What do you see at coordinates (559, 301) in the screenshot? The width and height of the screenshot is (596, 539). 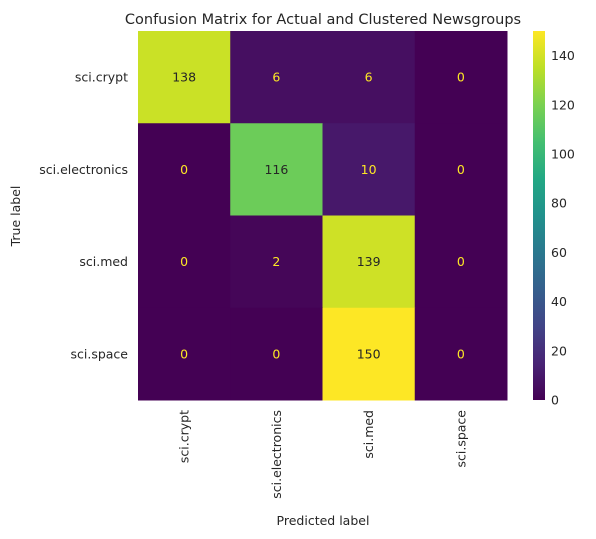 I see `colorbar-tick-label: 40` at bounding box center [559, 301].